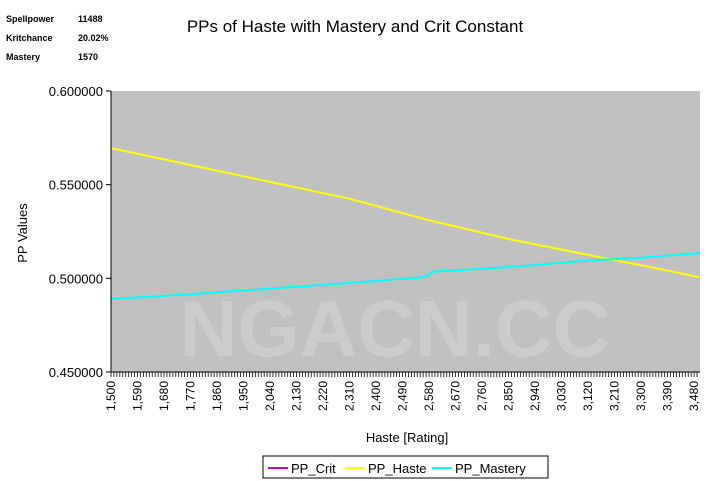 This screenshot has height=481, width=709. What do you see at coordinates (350, 396) in the screenshot?
I see `x-tick-label: 2,310` at bounding box center [350, 396].